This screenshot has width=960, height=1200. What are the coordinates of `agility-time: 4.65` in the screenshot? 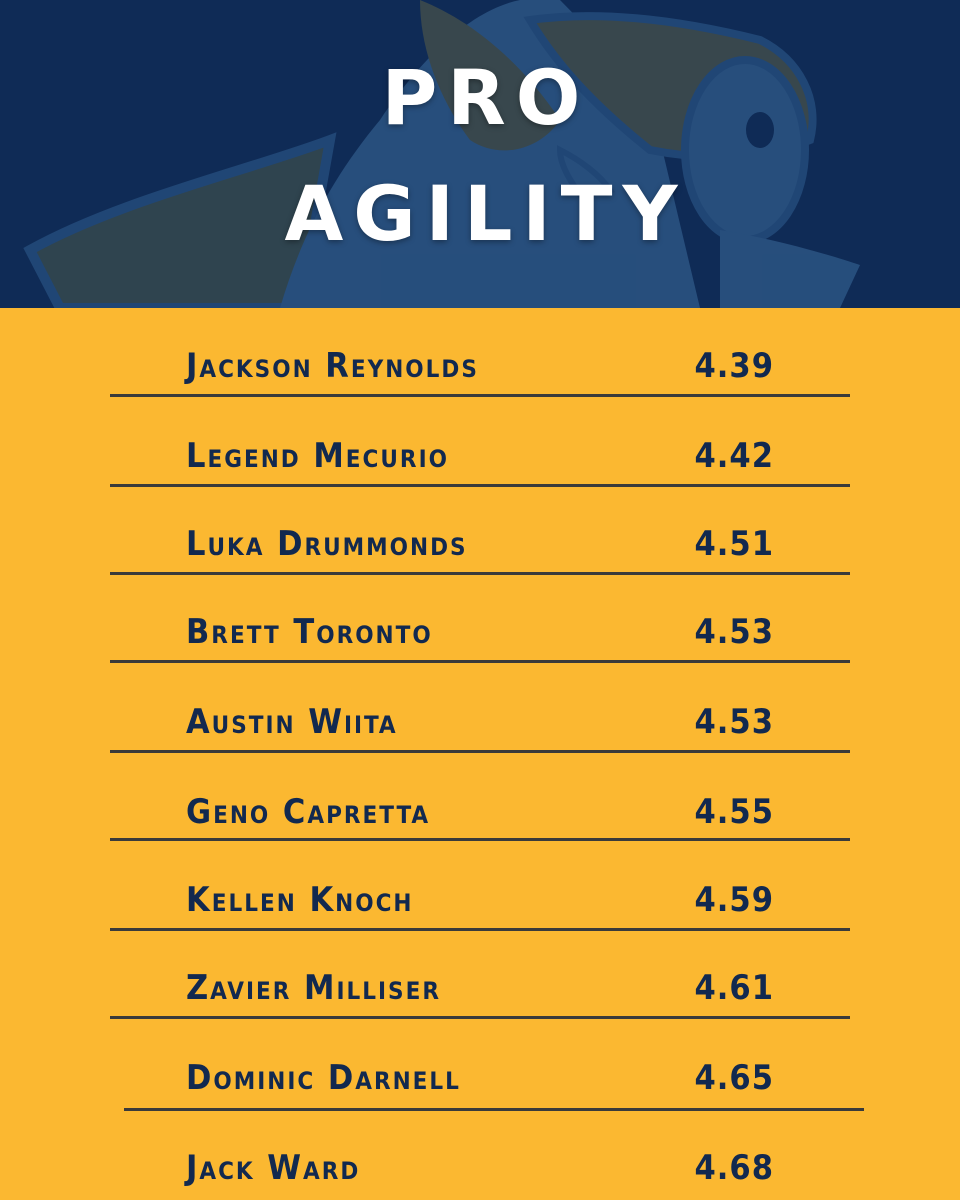 It's located at (734, 1078).